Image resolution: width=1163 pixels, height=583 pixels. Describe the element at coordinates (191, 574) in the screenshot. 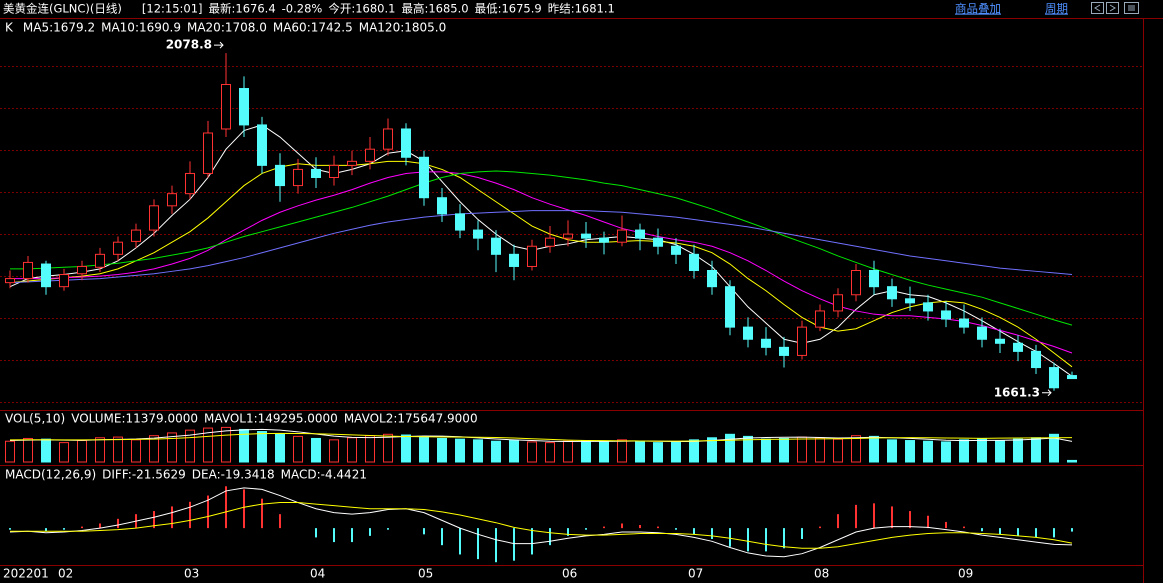

I see `x-tick-label: 03` at that location.